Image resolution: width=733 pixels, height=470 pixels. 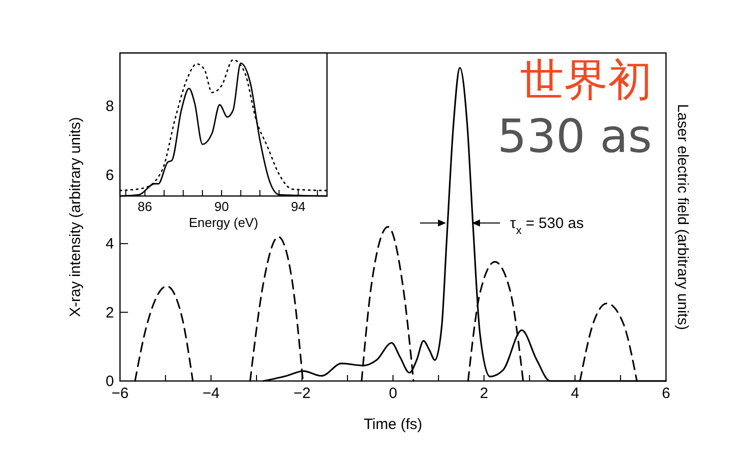 I want to click on y-tick-label: 8, so click(x=110, y=107).